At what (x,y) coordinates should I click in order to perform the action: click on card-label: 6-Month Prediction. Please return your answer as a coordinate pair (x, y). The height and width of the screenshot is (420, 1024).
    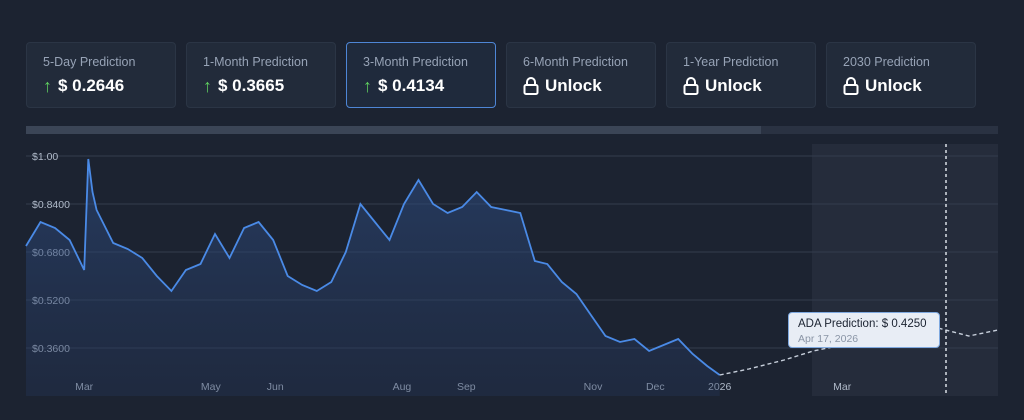
    Looking at the image, I should click on (575, 62).